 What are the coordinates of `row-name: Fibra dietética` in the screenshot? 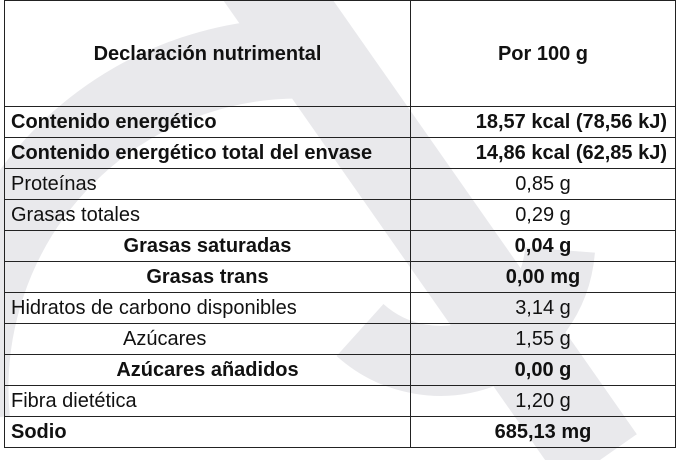 It's located at (207, 401).